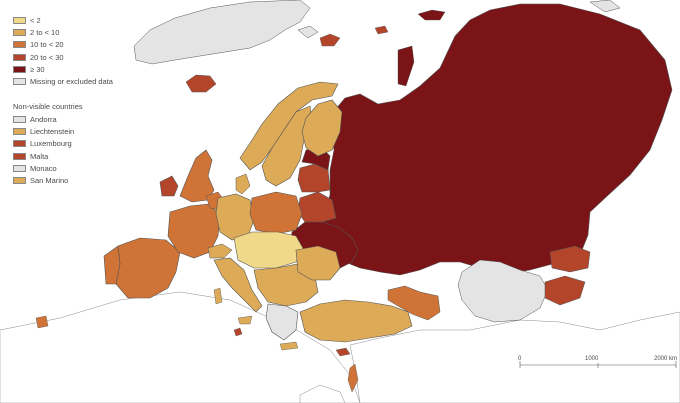  Describe the element at coordinates (42, 322) in the screenshot. I see `tunisia-coast-dot` at that location.